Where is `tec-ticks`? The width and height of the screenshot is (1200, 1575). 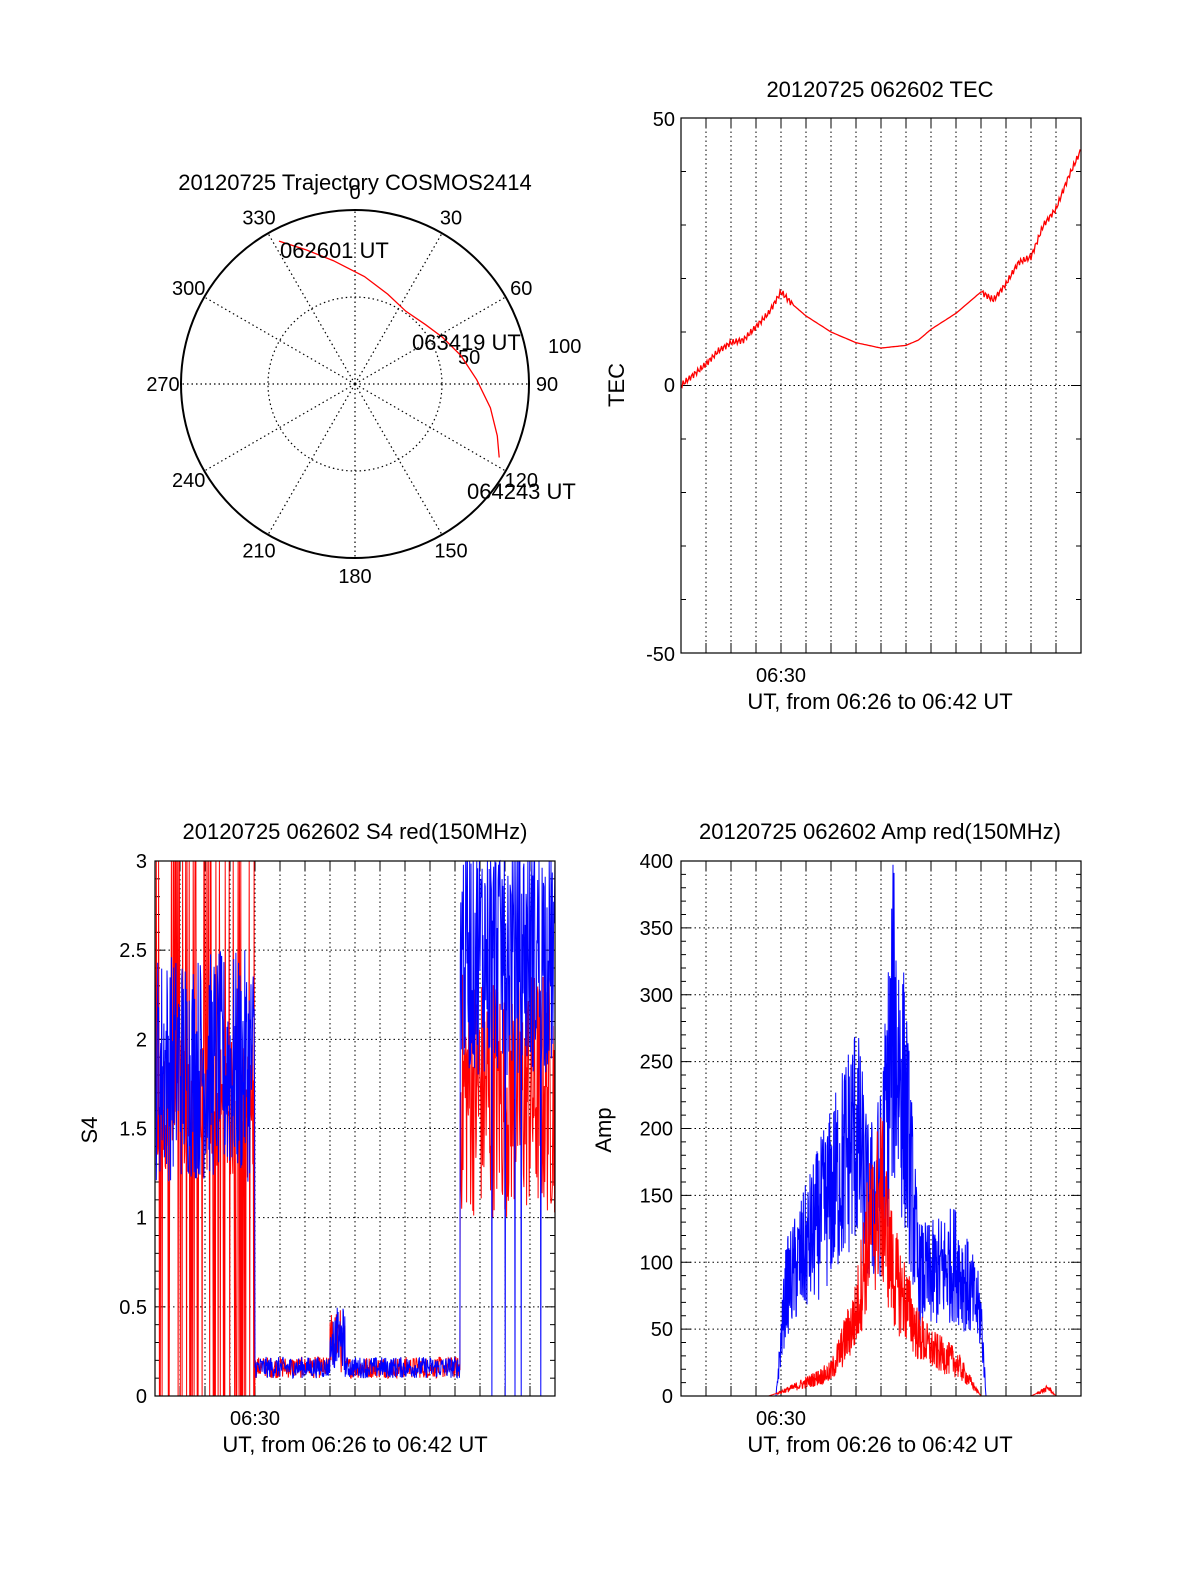
tec-ticks is located at coordinates (881, 385).